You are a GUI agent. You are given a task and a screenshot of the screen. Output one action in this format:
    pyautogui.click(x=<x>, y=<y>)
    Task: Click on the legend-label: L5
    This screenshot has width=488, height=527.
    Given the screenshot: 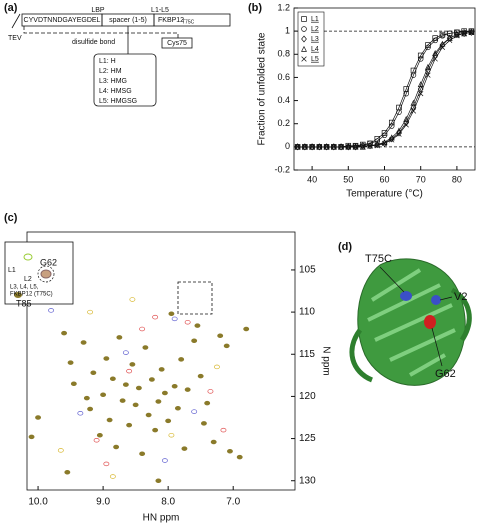 What is the action you would take?
    pyautogui.click(x=315, y=59)
    